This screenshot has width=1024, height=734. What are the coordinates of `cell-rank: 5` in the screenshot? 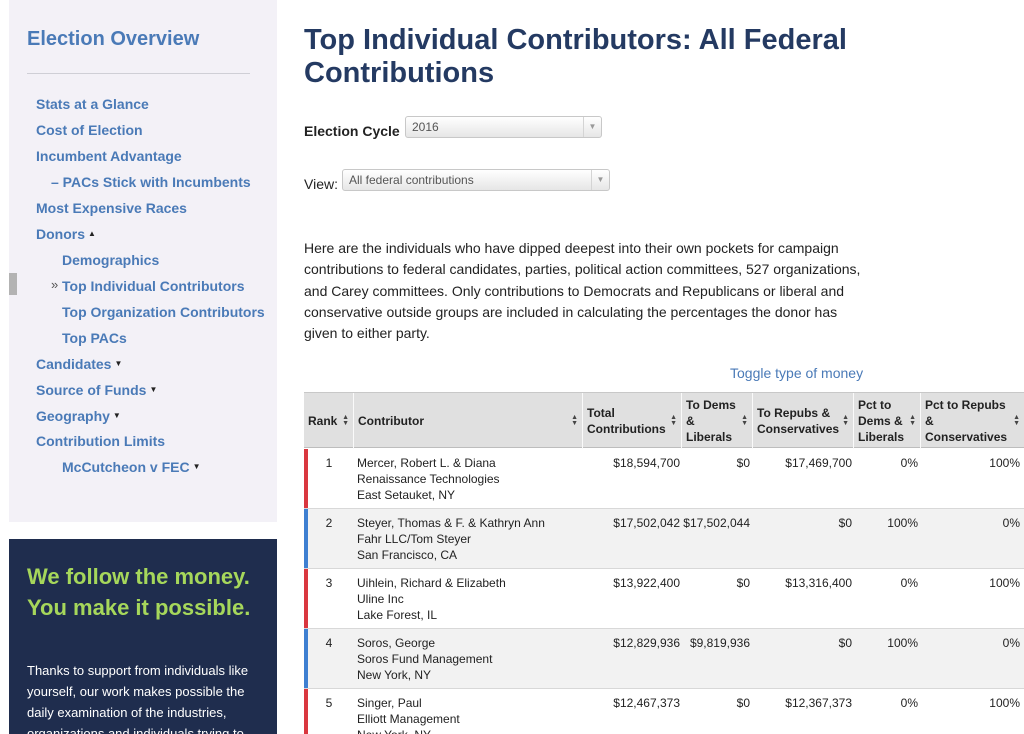 It's located at (329, 703).